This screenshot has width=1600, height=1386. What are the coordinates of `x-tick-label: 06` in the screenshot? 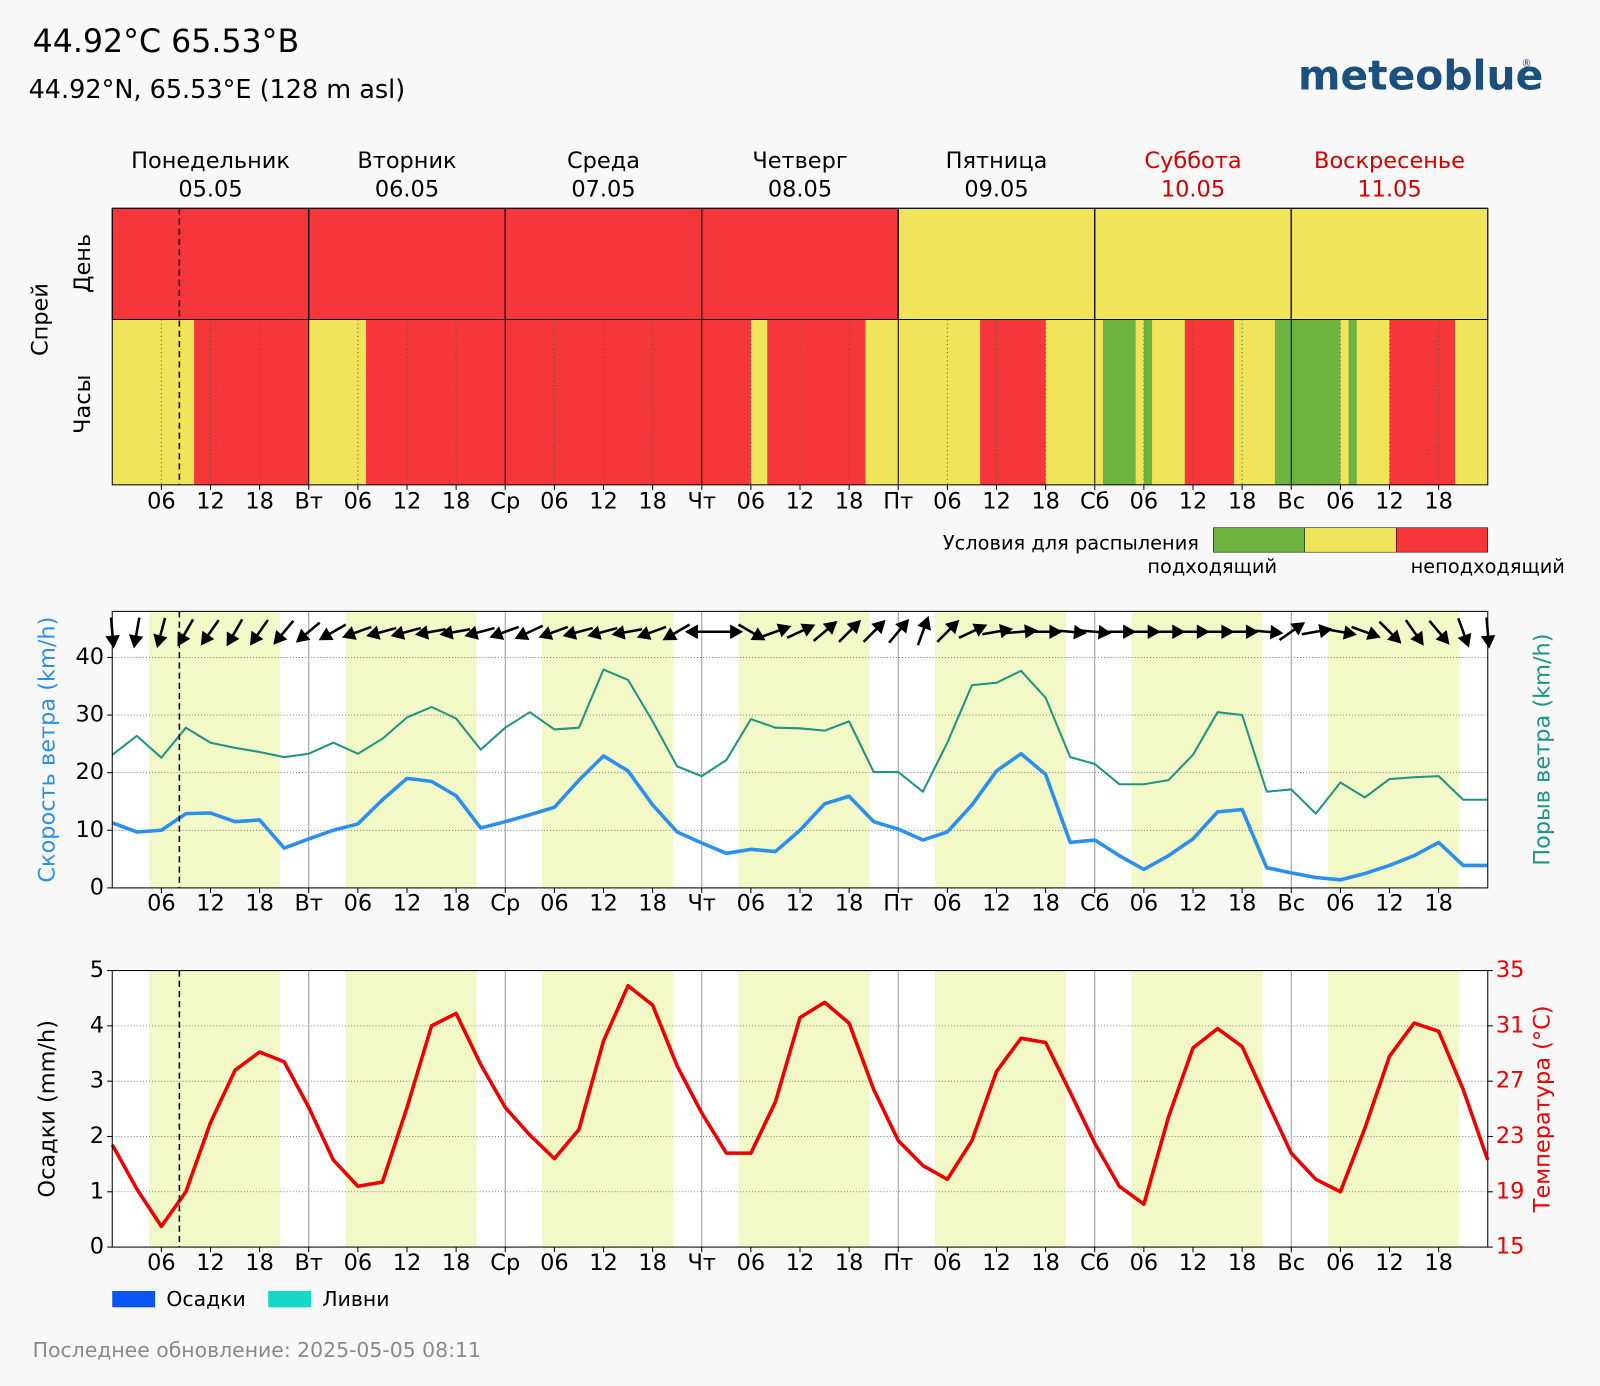 It's located at (1144, 502).